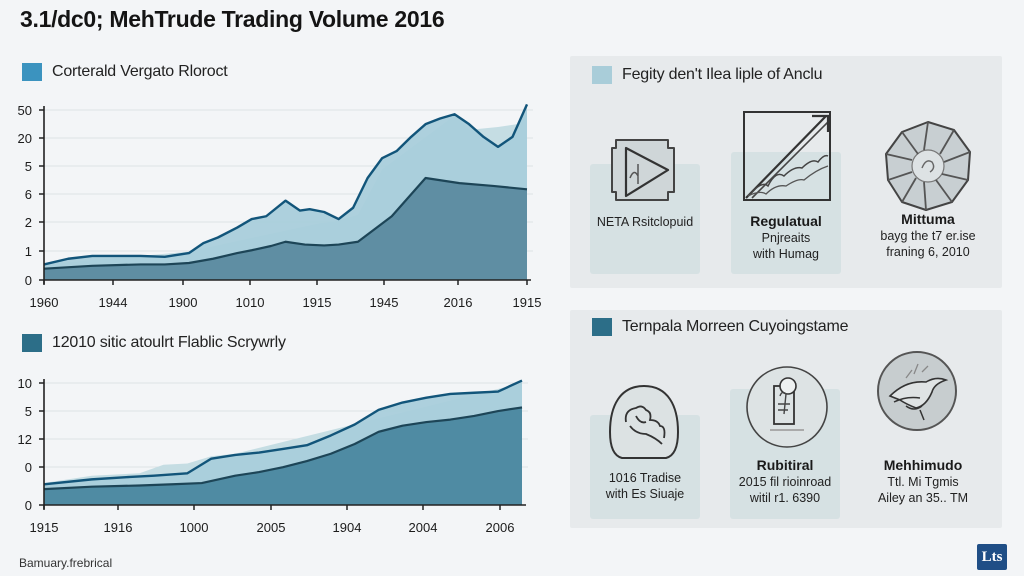  Describe the element at coordinates (25, 138) in the screenshot. I see `y-tick-label: 20` at that location.